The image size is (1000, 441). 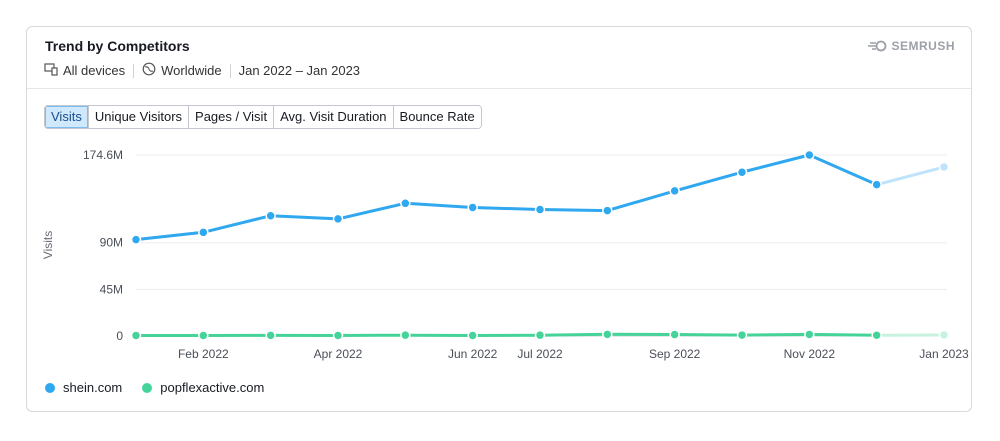 I want to click on legend-item-shein: shein.com, so click(x=83, y=387).